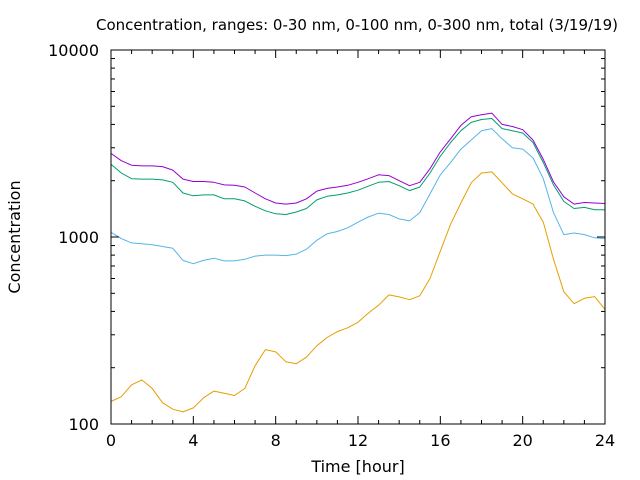  Describe the element at coordinates (358, 440) in the screenshot. I see `x-tick-label: 12` at that location.